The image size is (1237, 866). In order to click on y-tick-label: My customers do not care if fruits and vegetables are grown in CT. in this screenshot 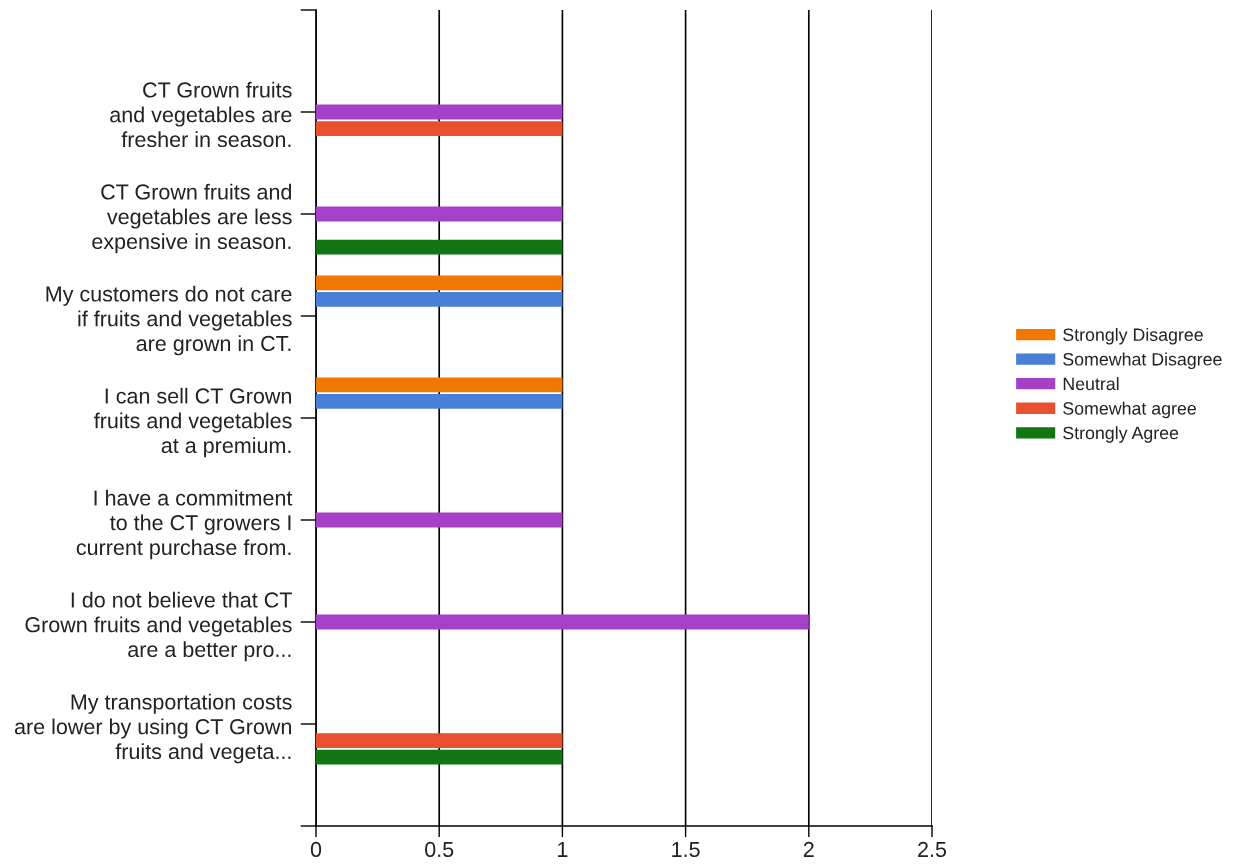, I will do `click(169, 320)`.